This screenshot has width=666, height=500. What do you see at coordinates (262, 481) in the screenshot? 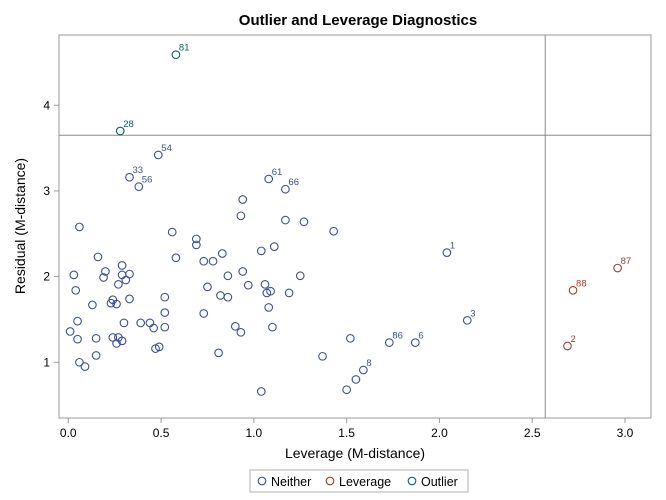
I see `legend-marker-neither` at bounding box center [262, 481].